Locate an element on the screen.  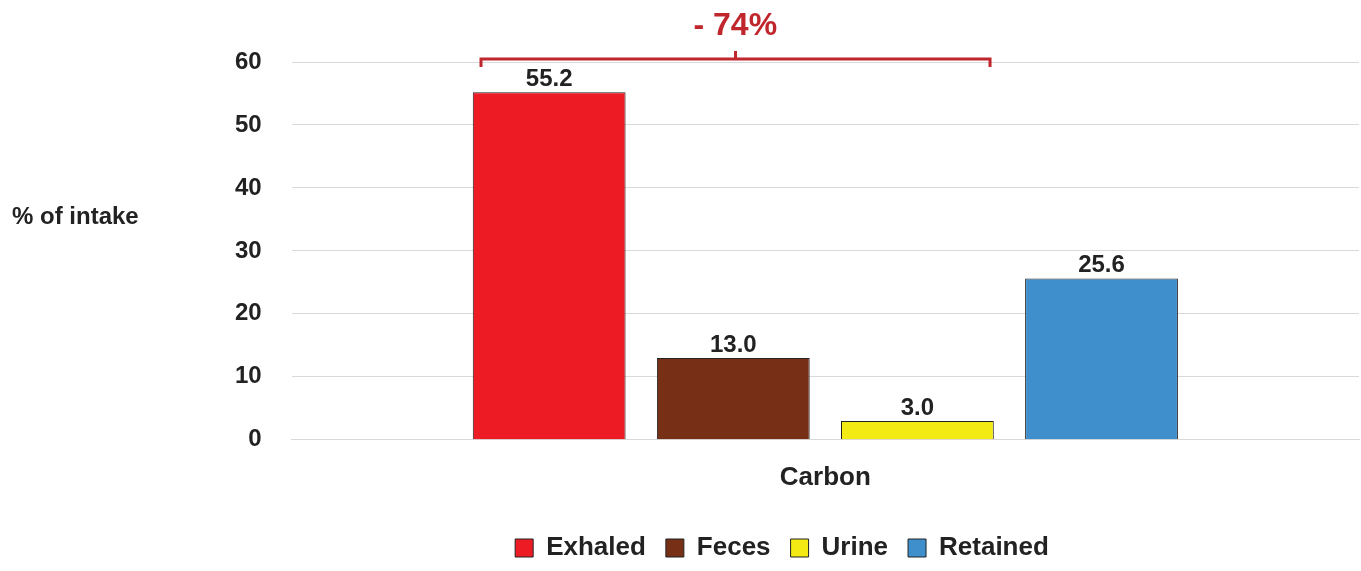
data-label: 13.0 is located at coordinates (733, 343).